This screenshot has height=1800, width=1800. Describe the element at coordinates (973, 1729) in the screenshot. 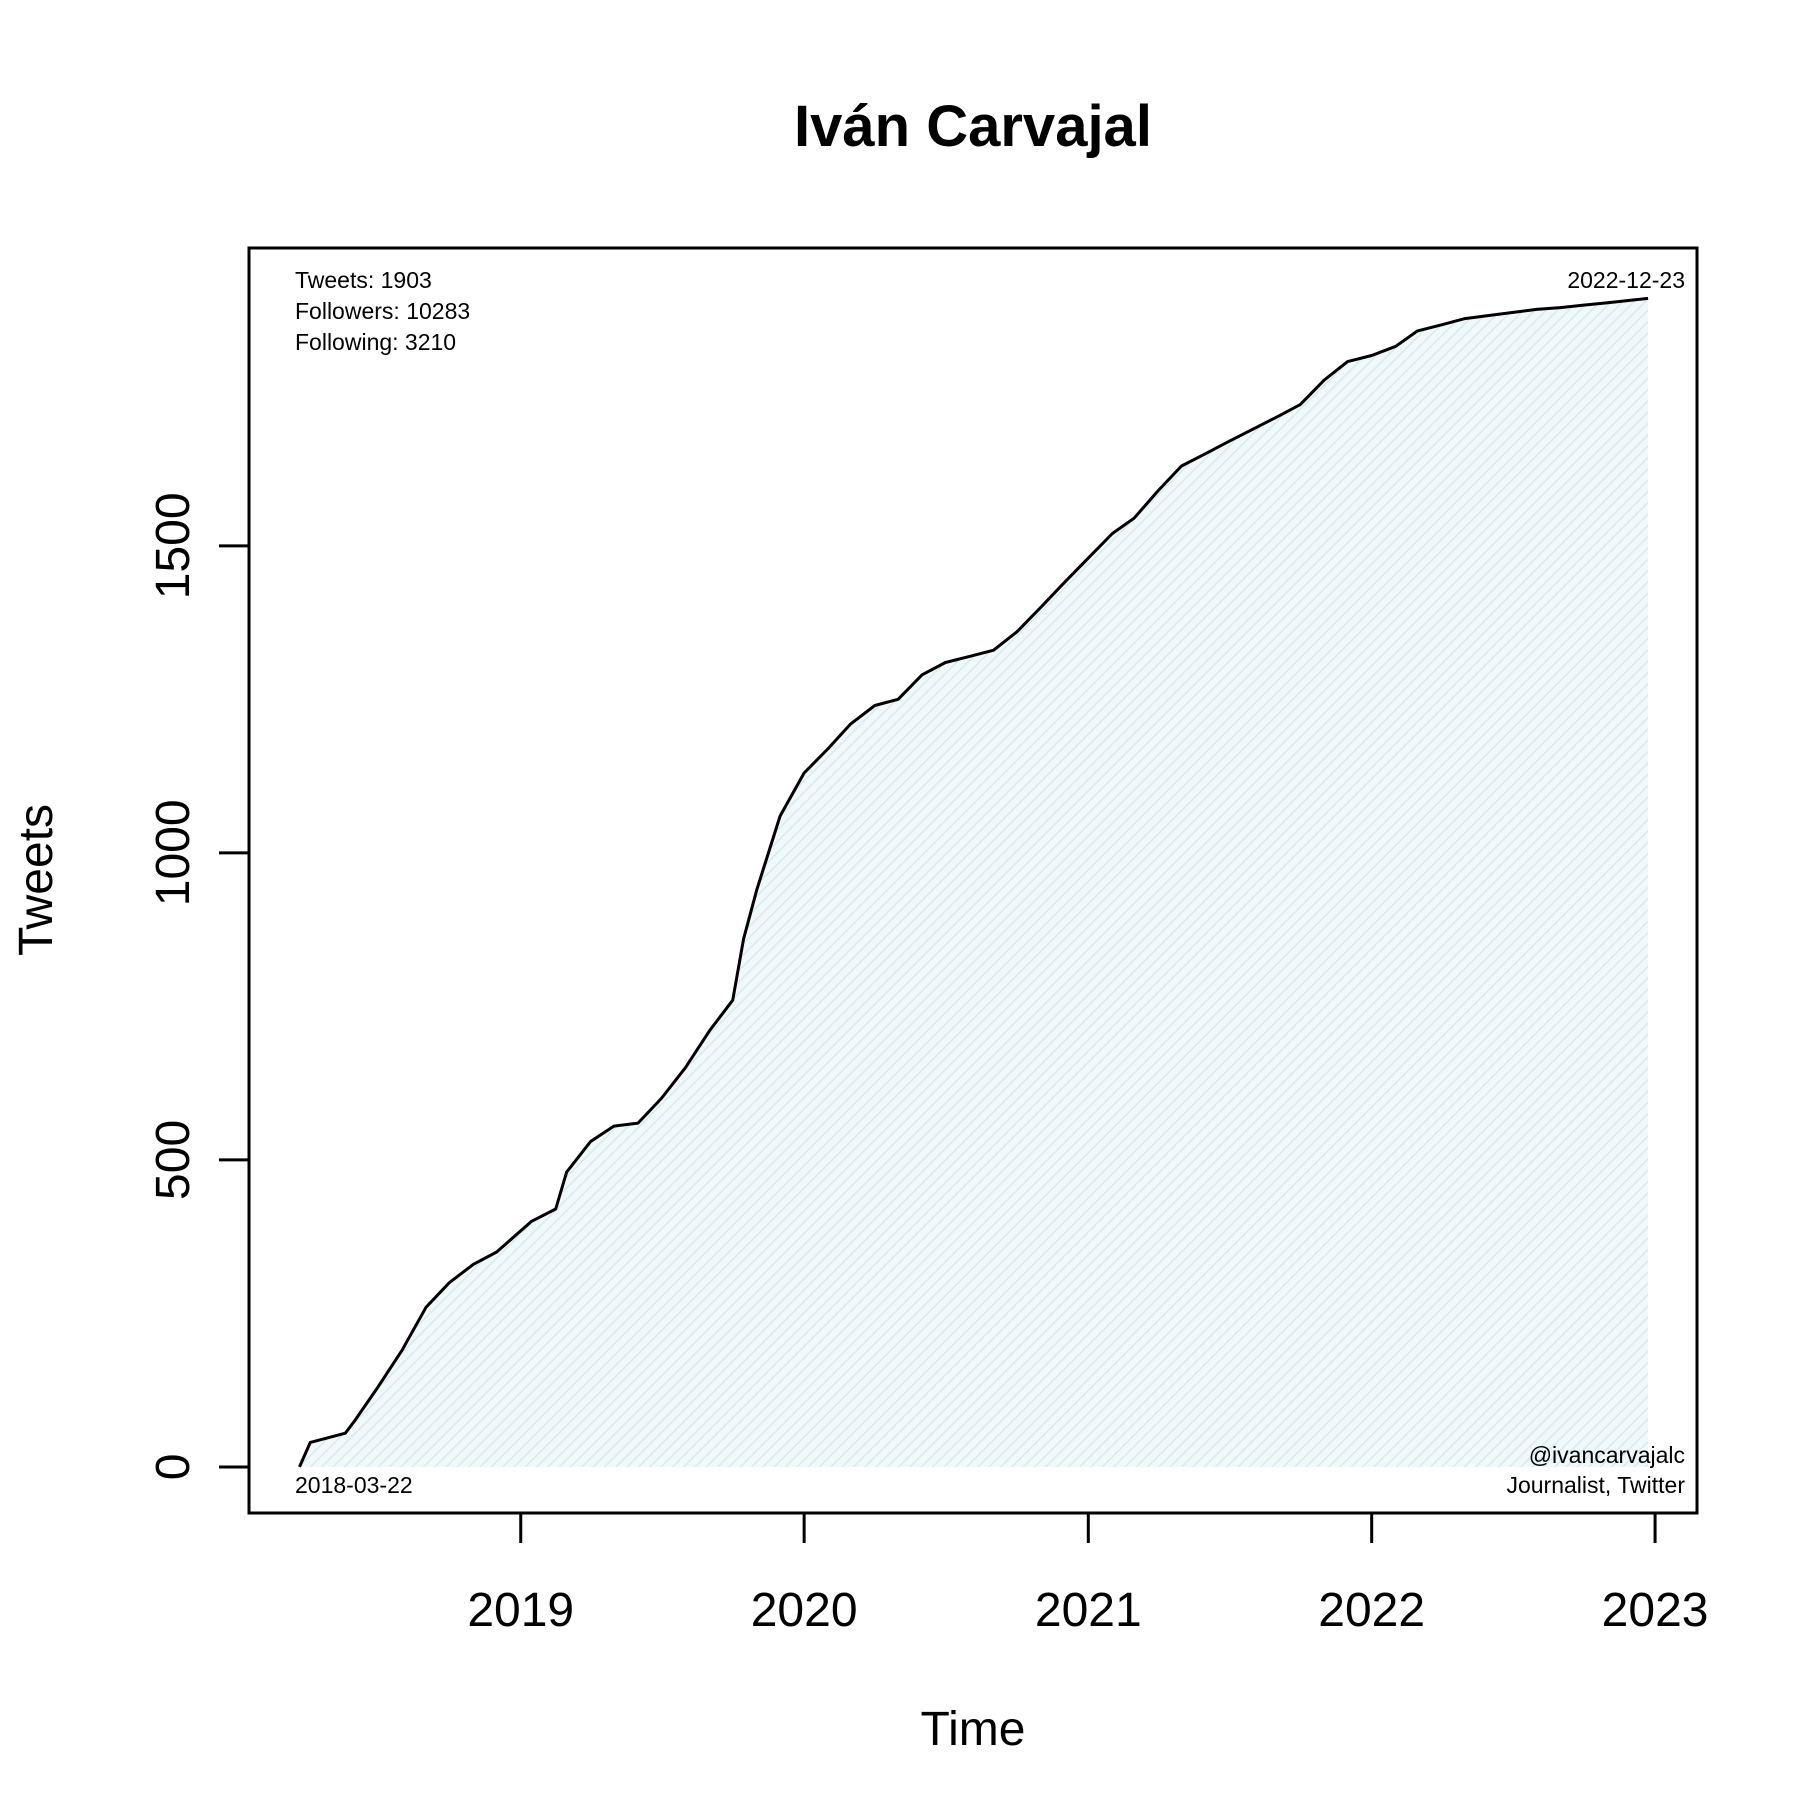

I see `x-axis-label: Time` at that location.